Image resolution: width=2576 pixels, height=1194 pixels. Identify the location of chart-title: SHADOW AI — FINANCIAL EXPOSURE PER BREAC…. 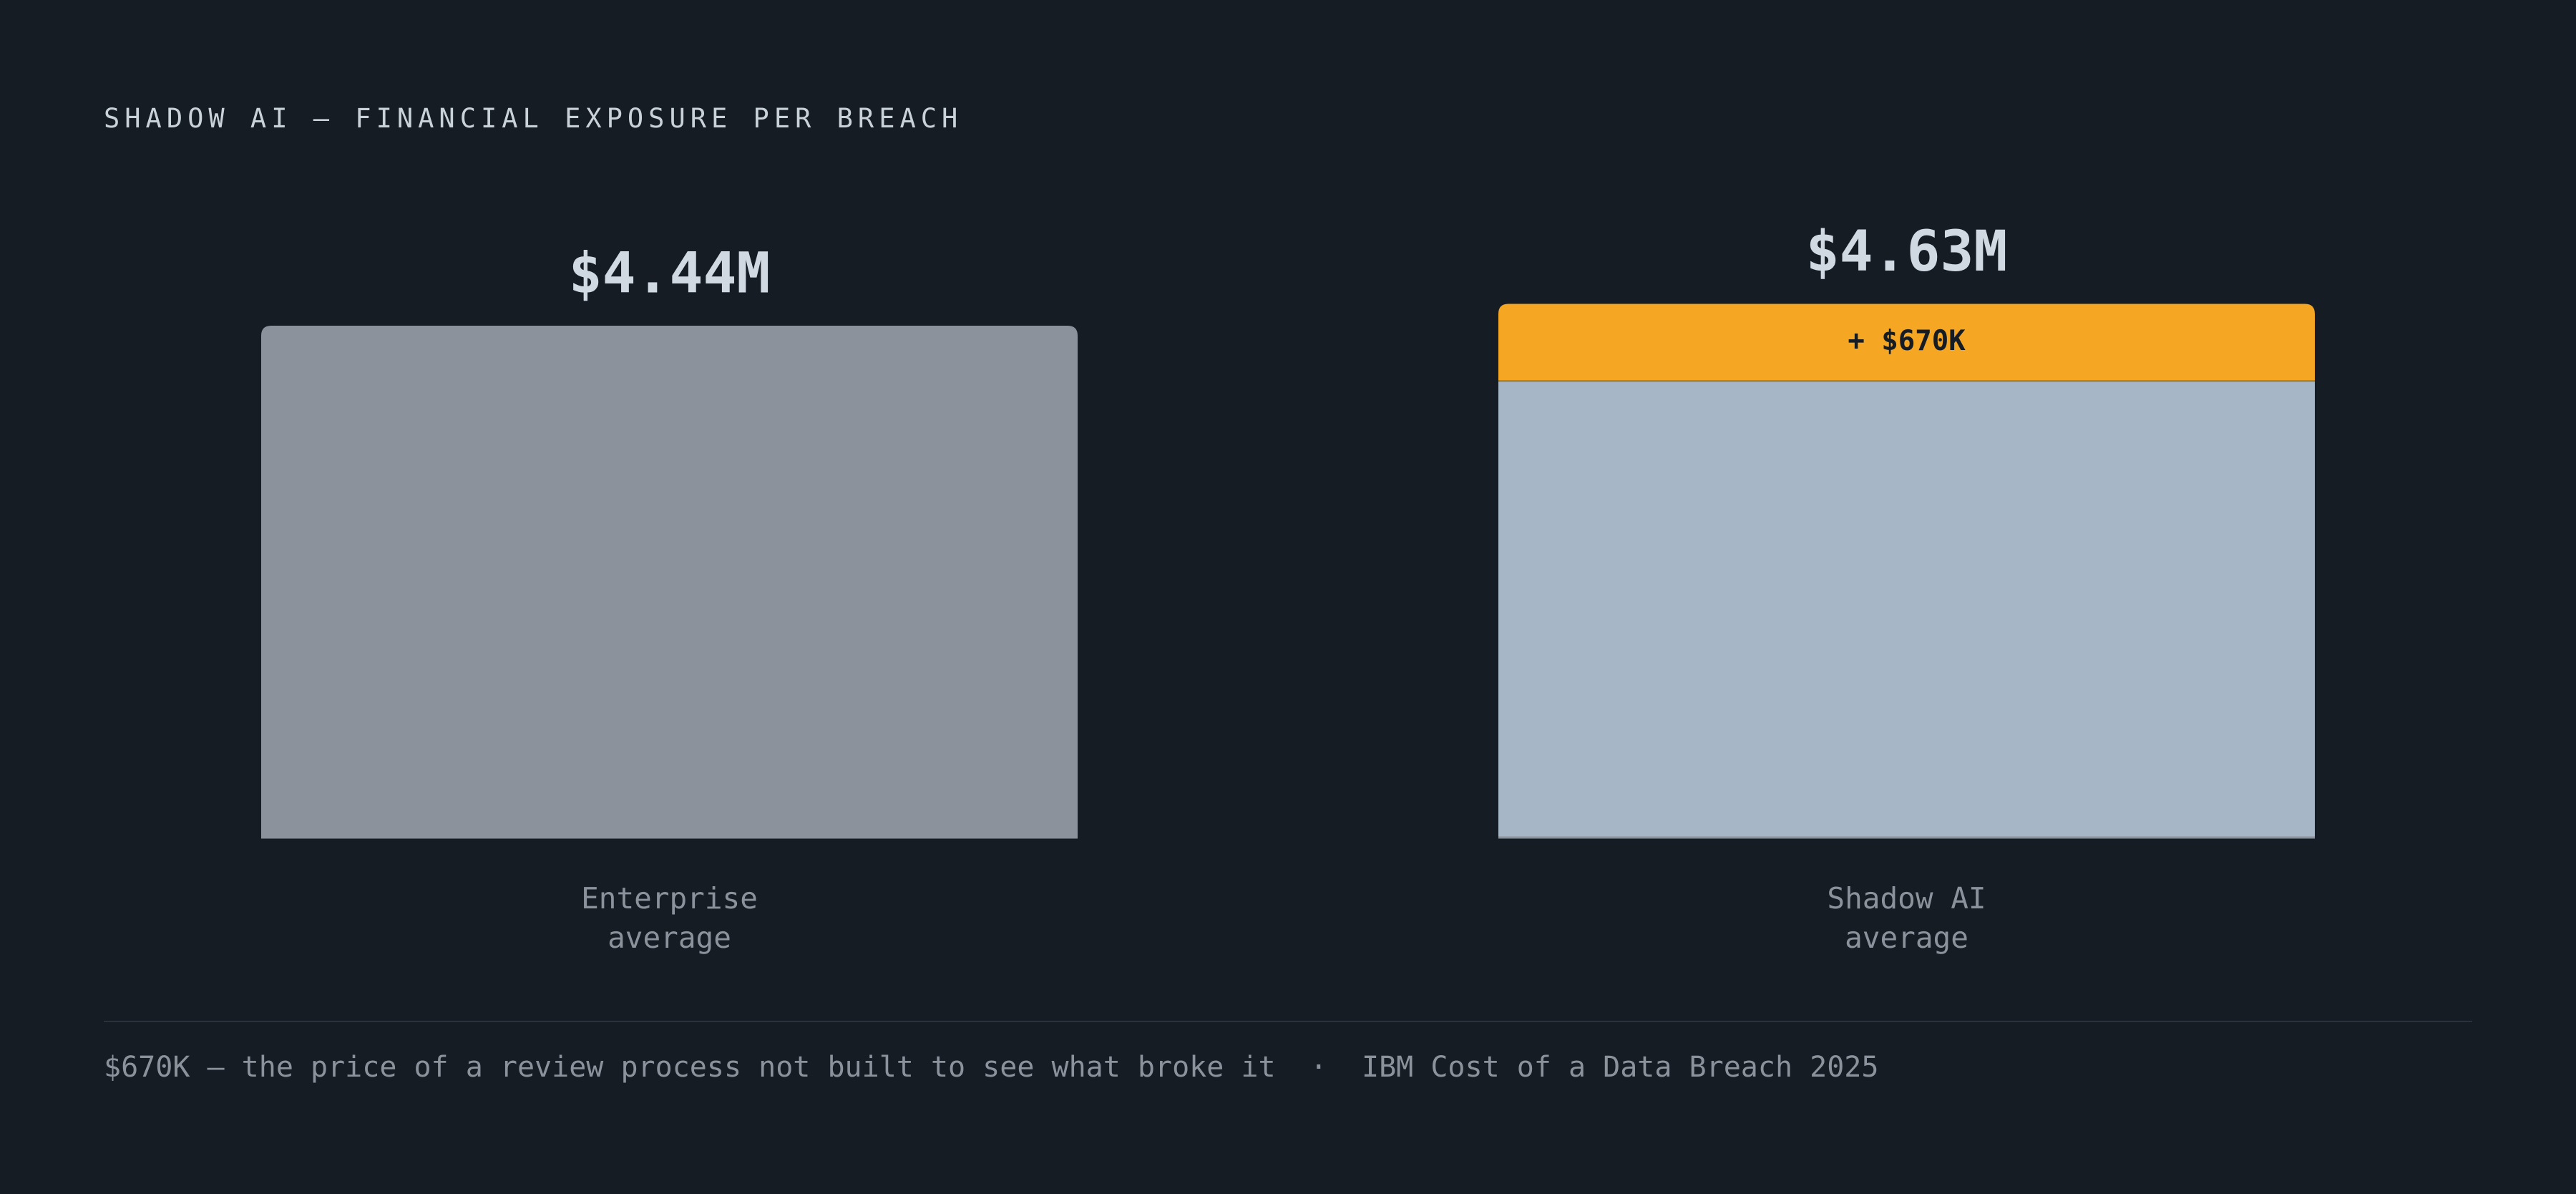
(533, 118).